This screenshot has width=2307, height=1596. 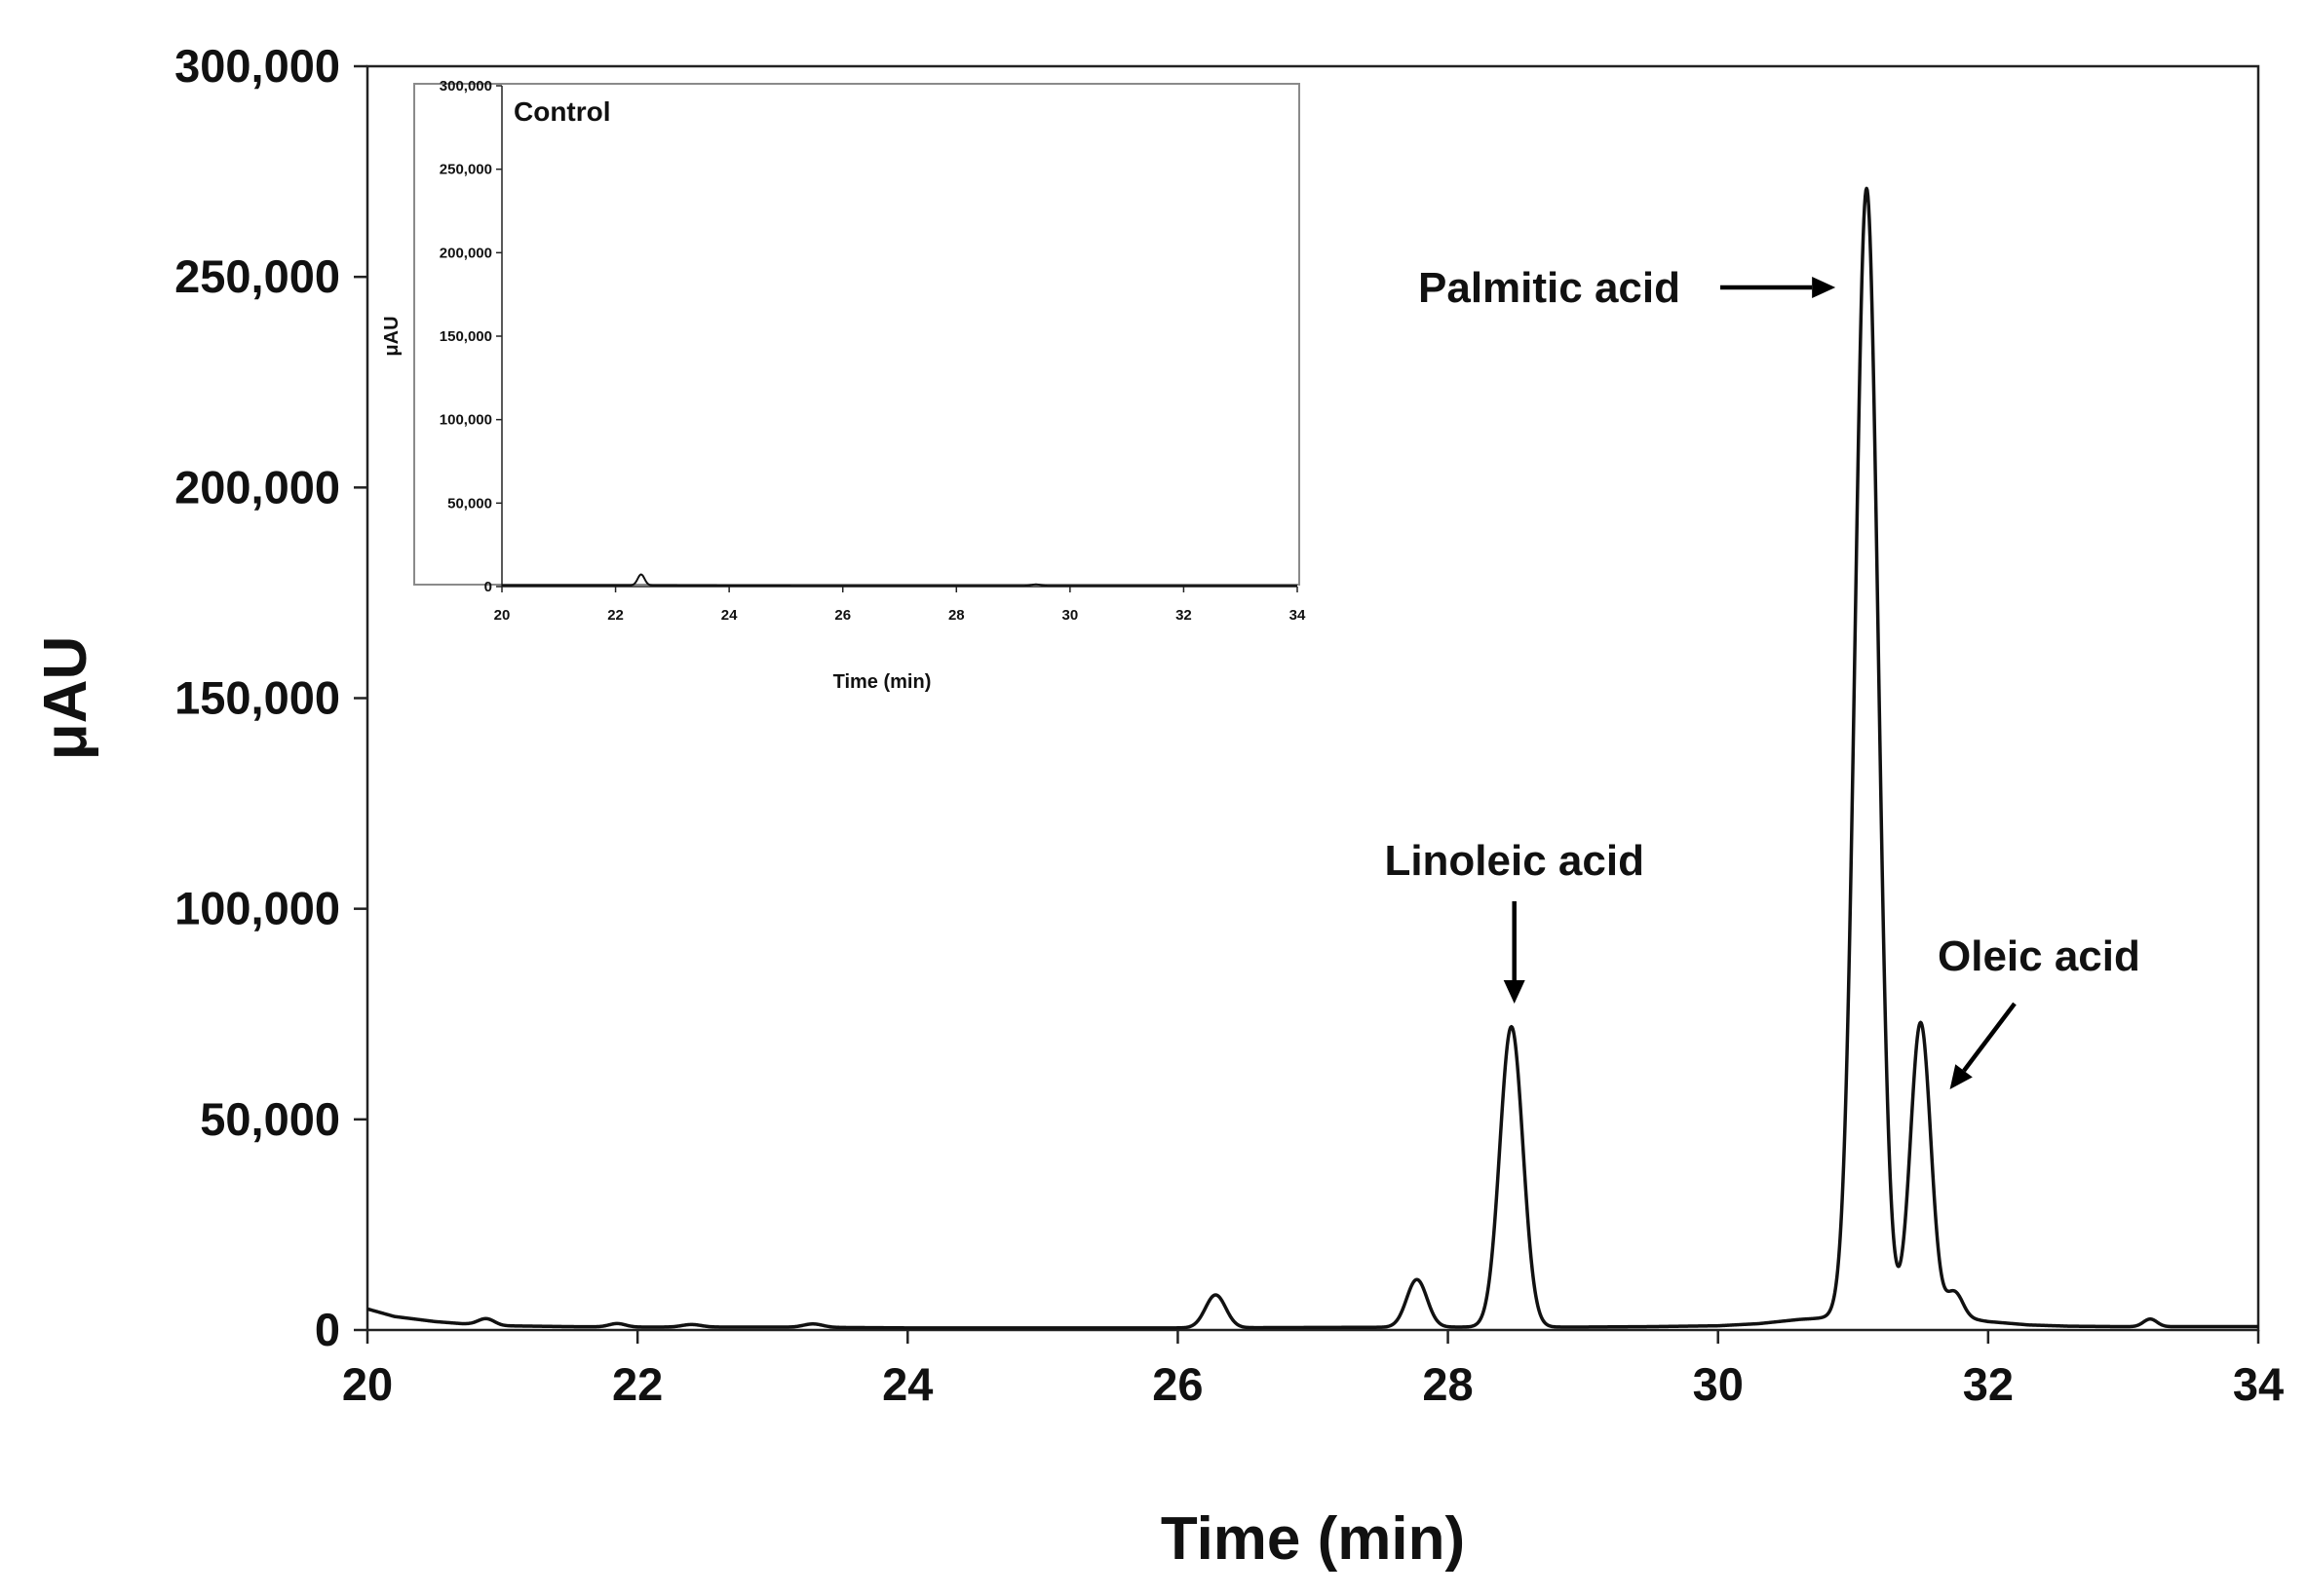 I want to click on inset-y-tick-label: 0, so click(x=488, y=587).